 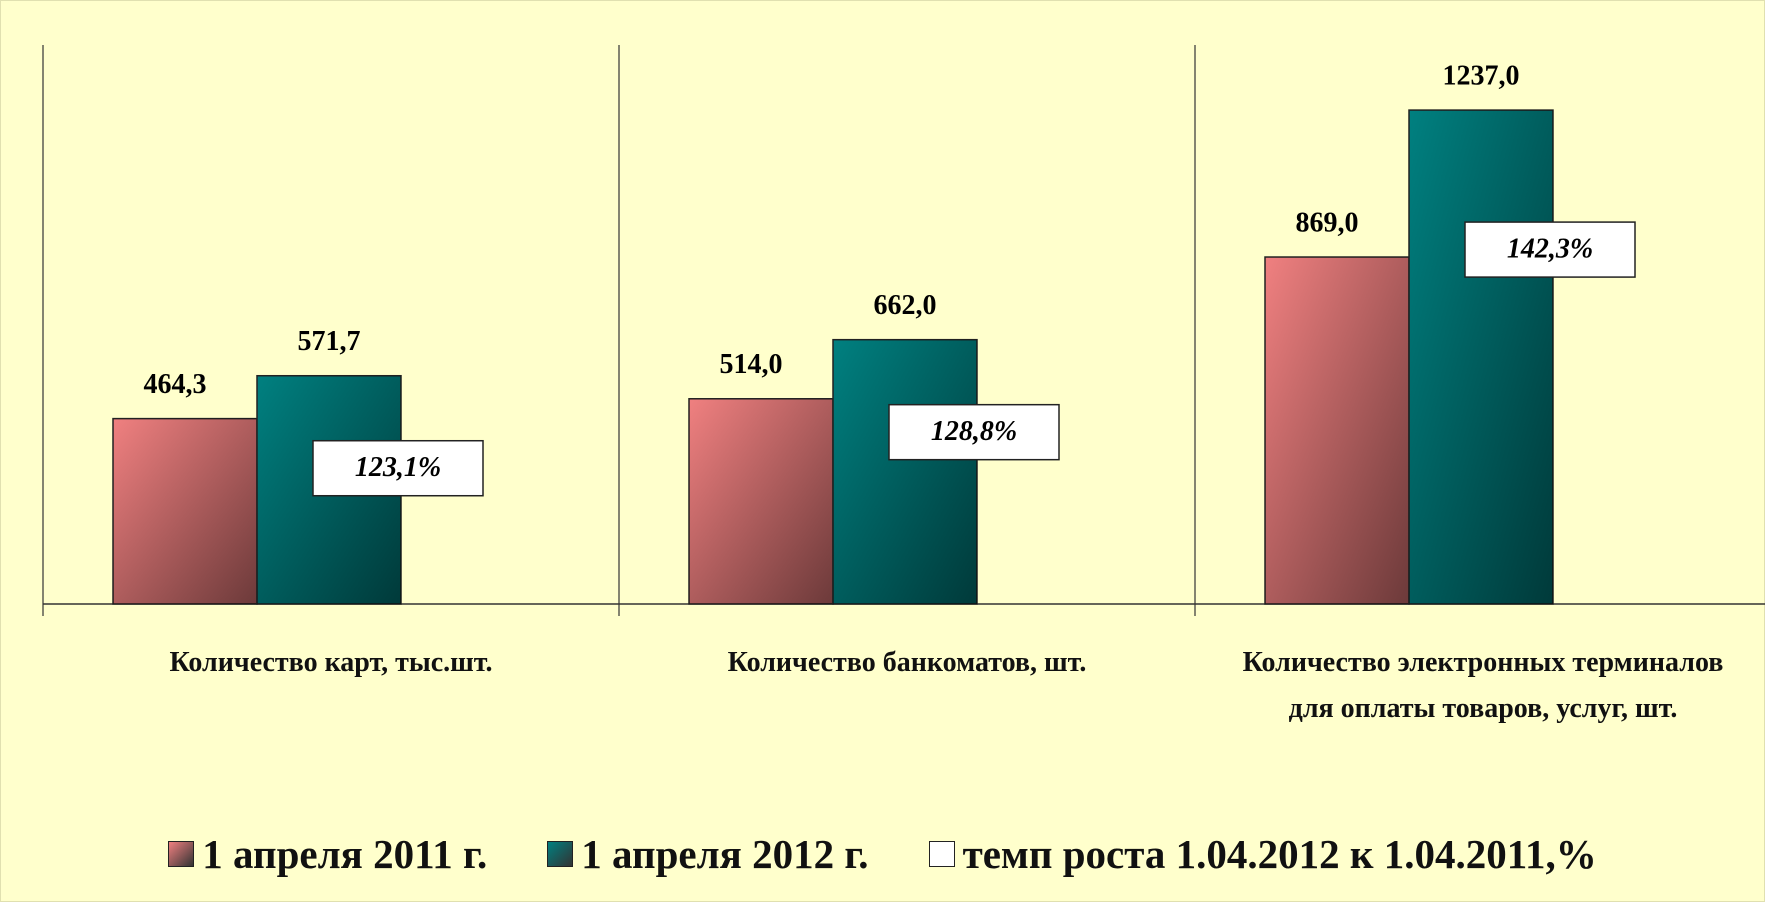 I want to click on growth-label: 123,1%, so click(x=398, y=467).